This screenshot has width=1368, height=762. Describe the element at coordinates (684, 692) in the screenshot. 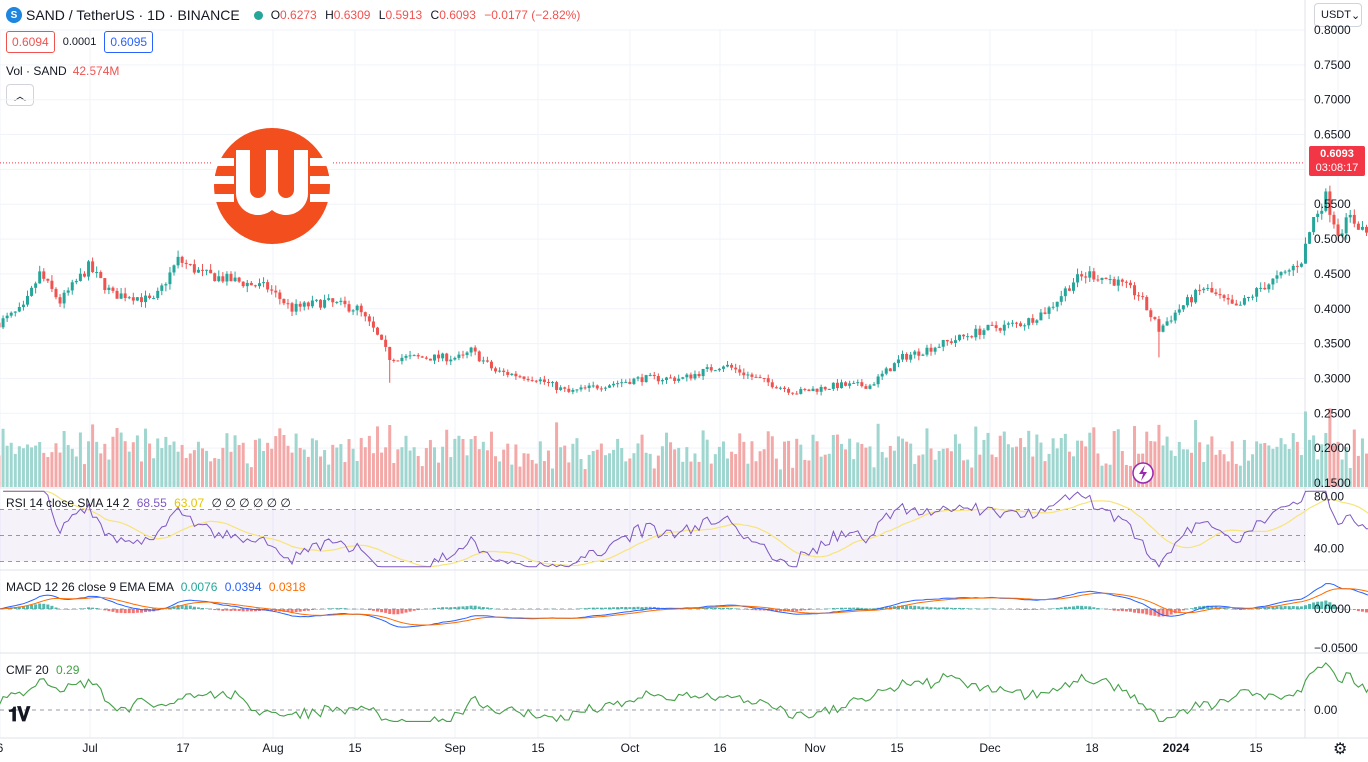

I see `cmf-pane` at that location.